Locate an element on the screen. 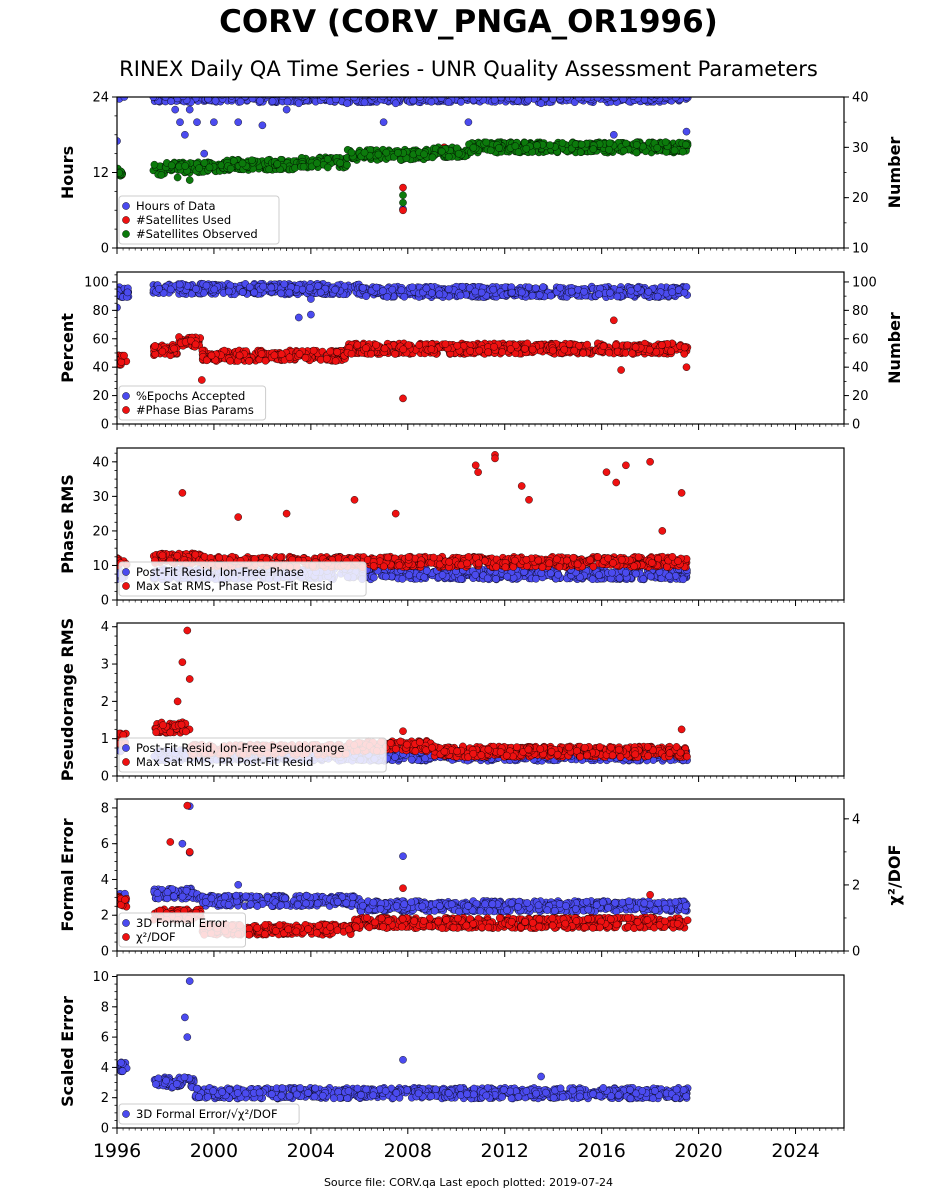  y-right-tick-label: 20 is located at coordinates (860, 198).